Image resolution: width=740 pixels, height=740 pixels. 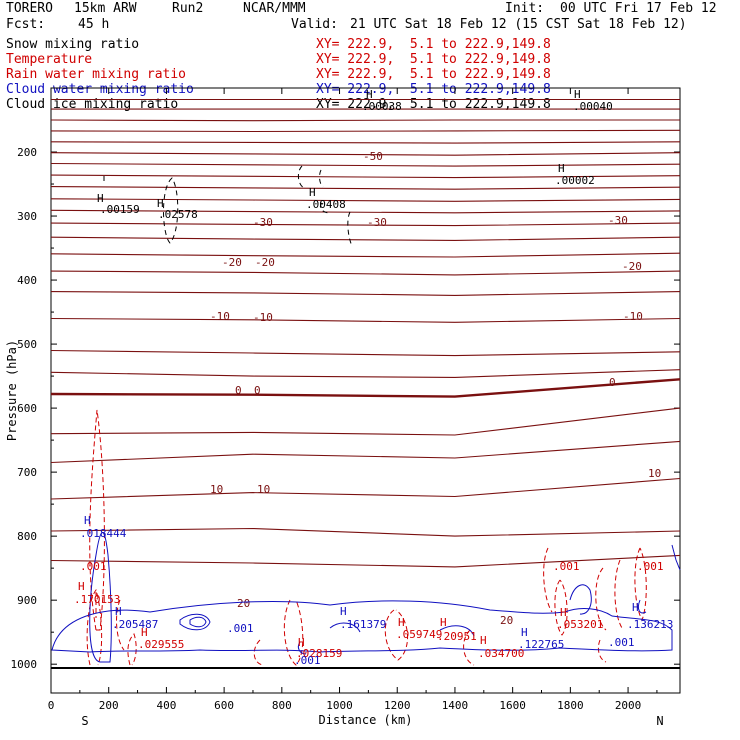 I want to click on isotherm-label: 10, so click(x=216, y=489).